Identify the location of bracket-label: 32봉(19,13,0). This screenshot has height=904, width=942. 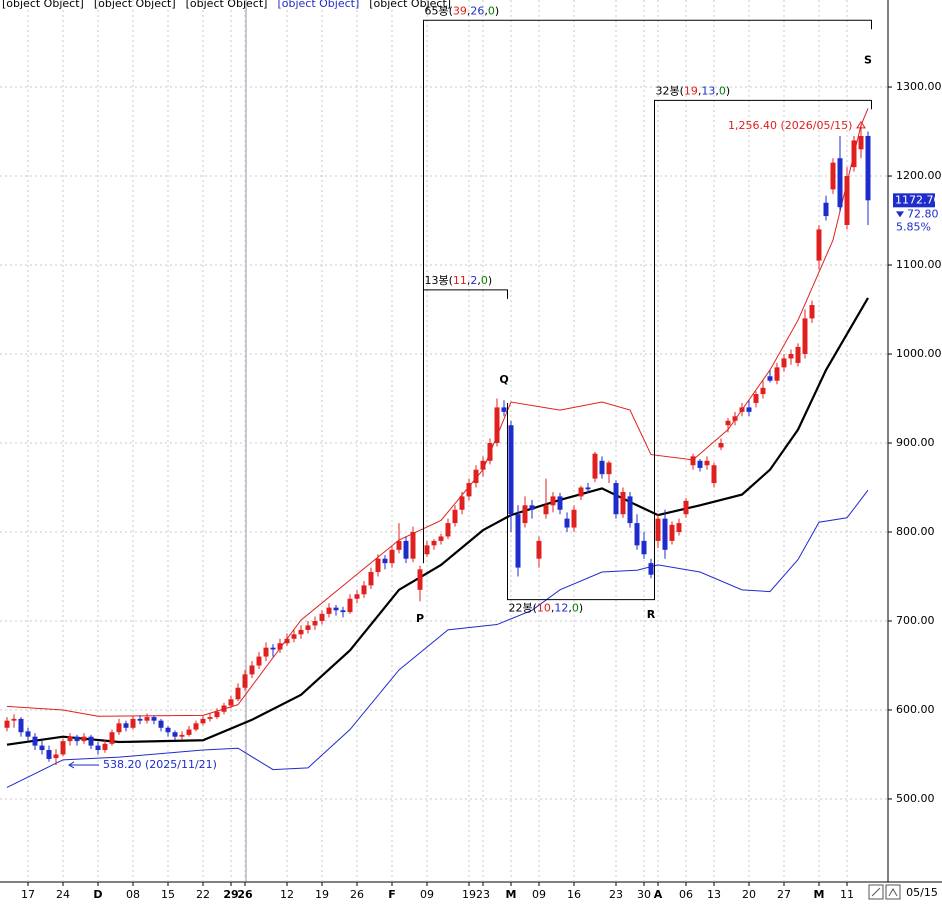
(693, 90).